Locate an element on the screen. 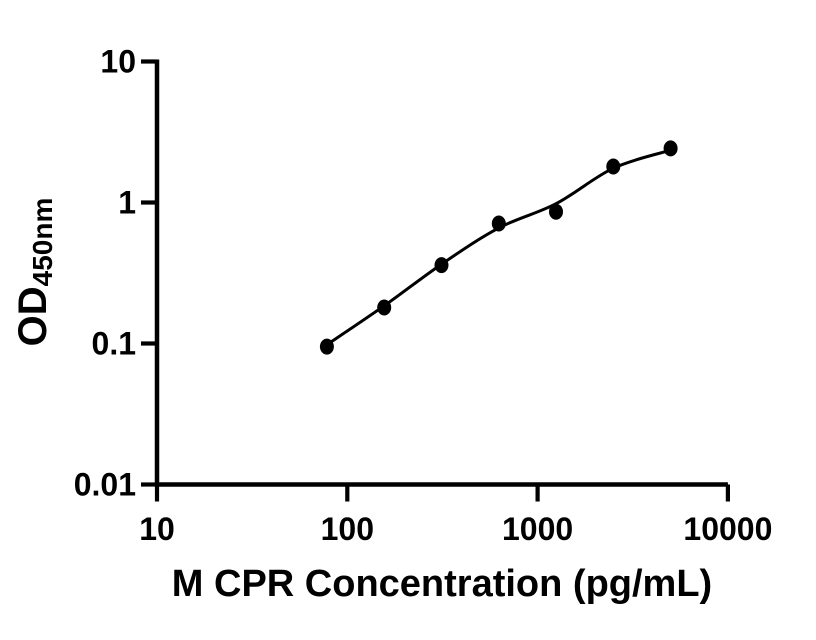  y-tick-label: 1 is located at coordinates (127, 203).